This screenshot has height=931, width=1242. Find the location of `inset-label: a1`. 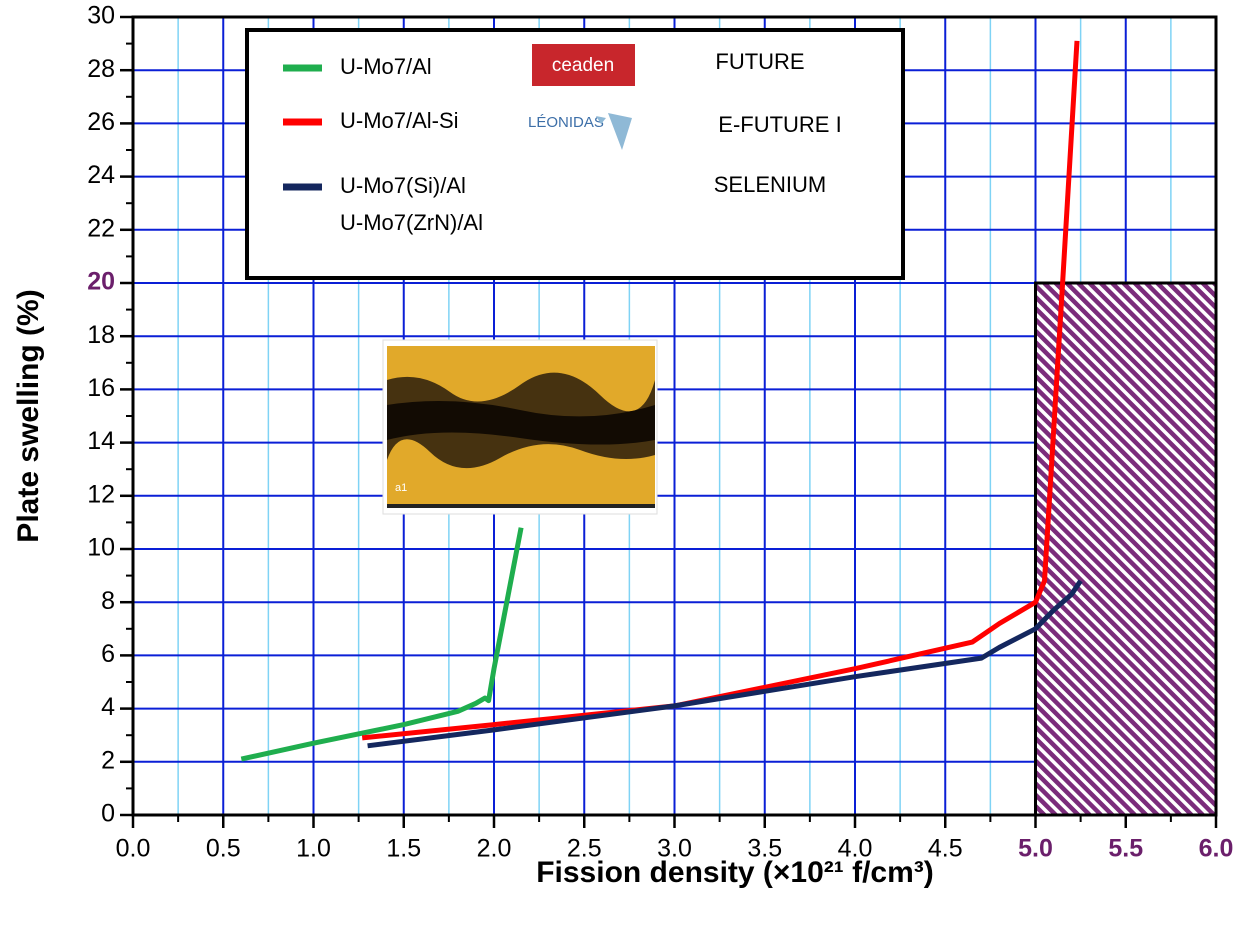

inset-label: a1 is located at coordinates (401, 488).